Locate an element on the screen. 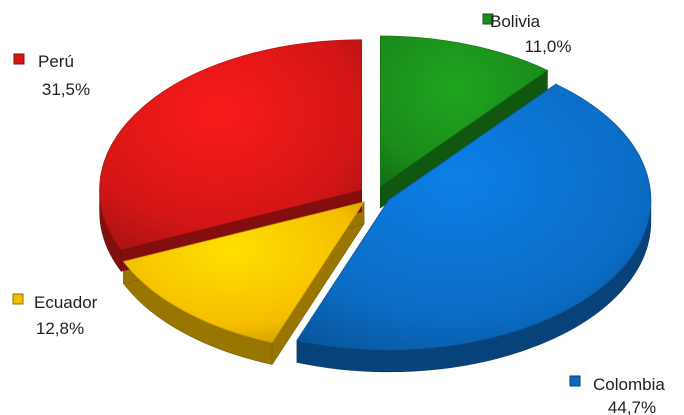 This screenshot has height=415, width=684. slice-name: Ecuador is located at coordinates (66, 302).